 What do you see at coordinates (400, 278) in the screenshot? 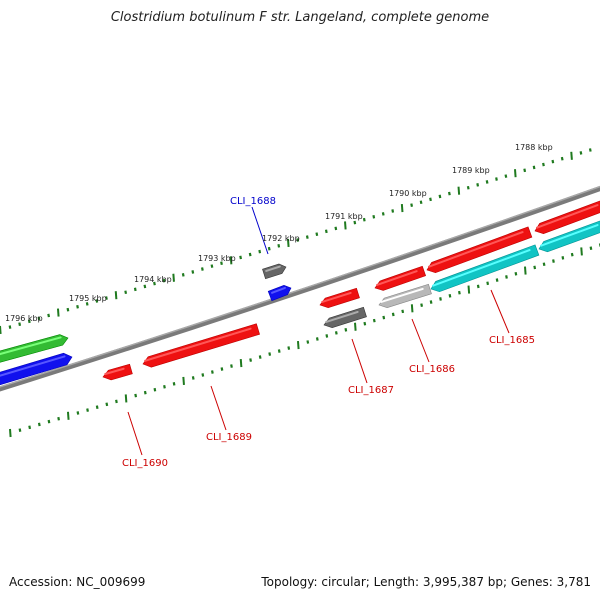
I see `gene-red-forward-b` at bounding box center [400, 278].